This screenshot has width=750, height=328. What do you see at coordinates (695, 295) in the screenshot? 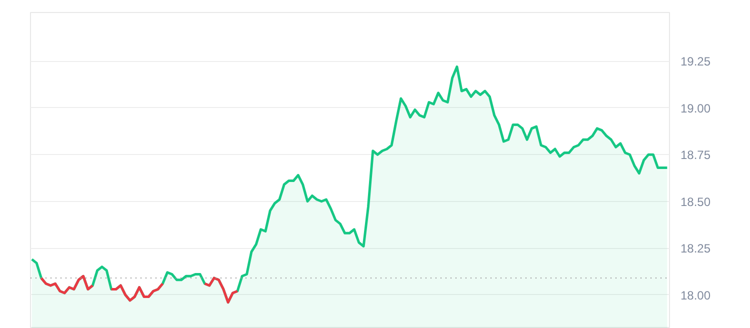
I see `y-tick-label: 18.00` at bounding box center [695, 295].